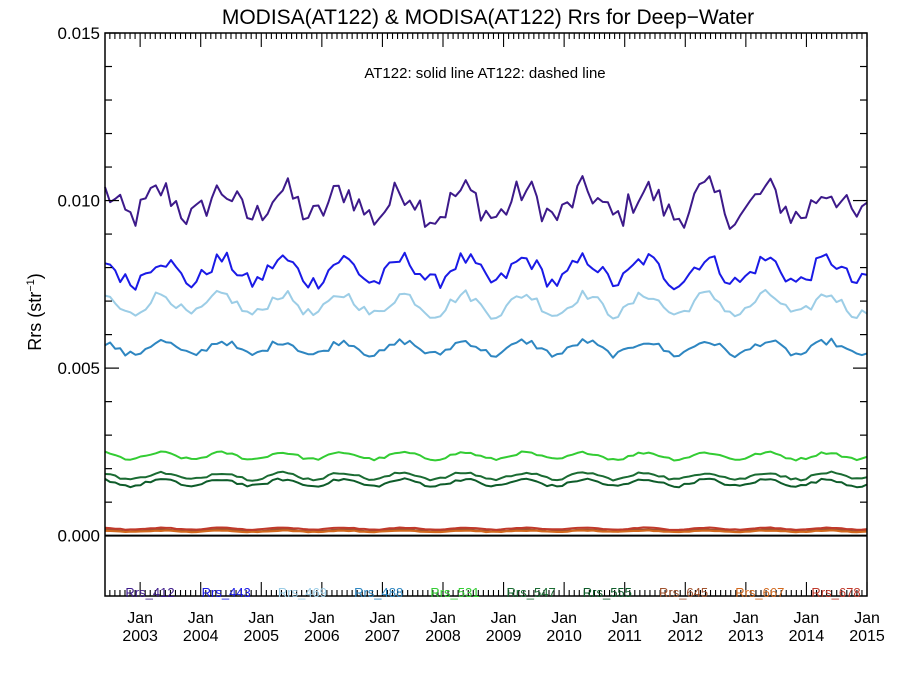  I want to click on legend-item-rrs-555: Rrs_555, so click(607, 592).